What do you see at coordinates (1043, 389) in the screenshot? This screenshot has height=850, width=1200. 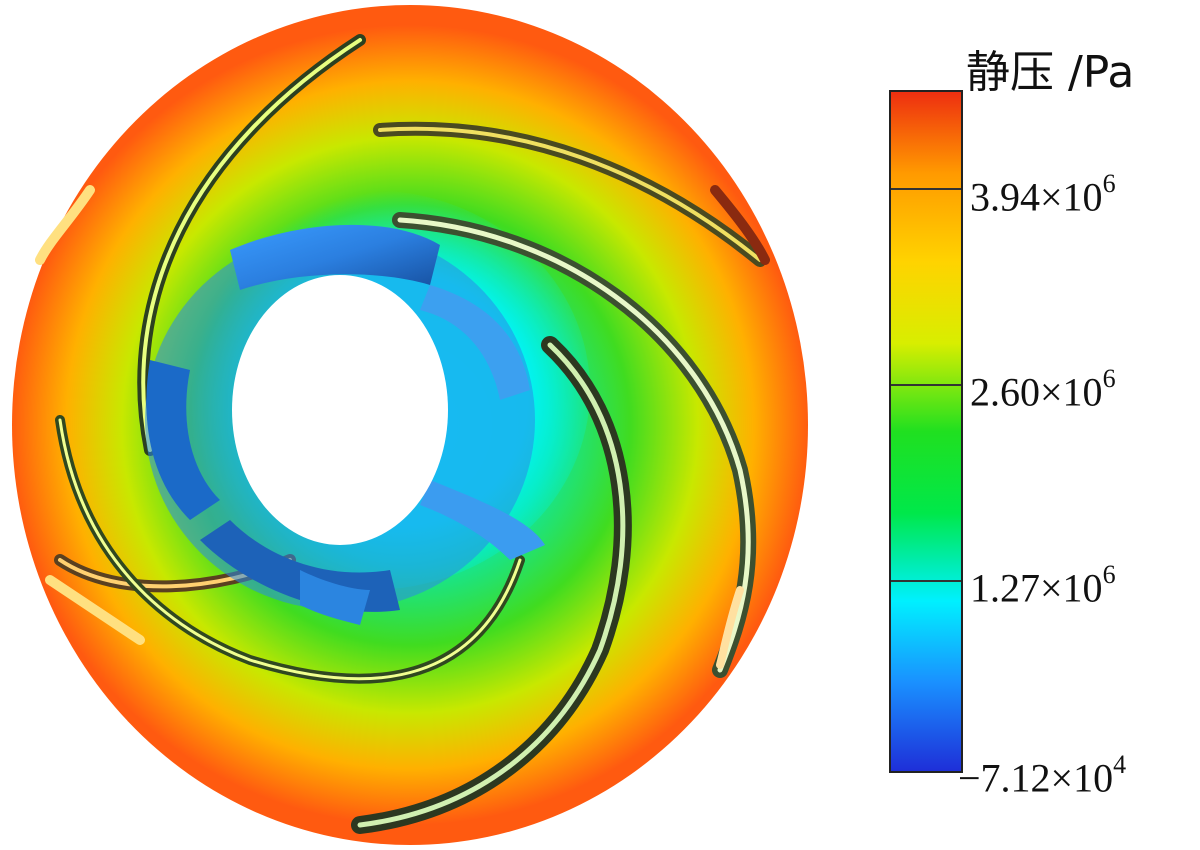 I see `colorbar-label-2: 2.60×10⁶` at bounding box center [1043, 389].